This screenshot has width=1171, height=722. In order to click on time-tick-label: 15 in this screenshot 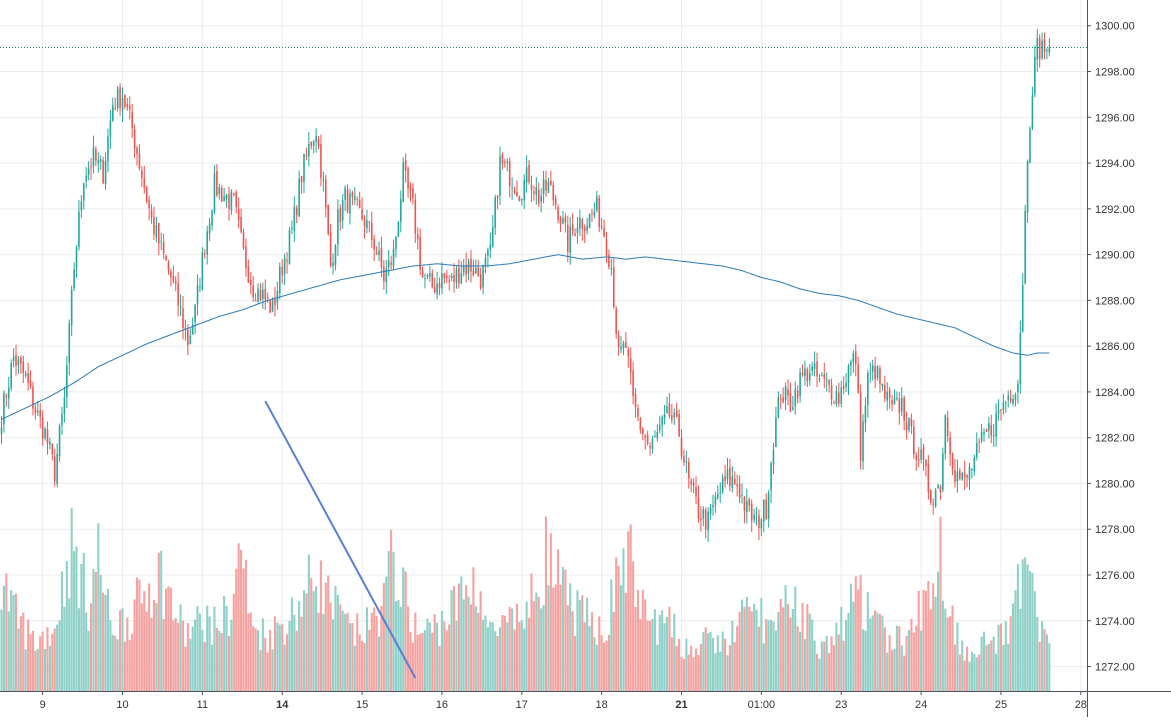, I will do `click(362, 705)`.